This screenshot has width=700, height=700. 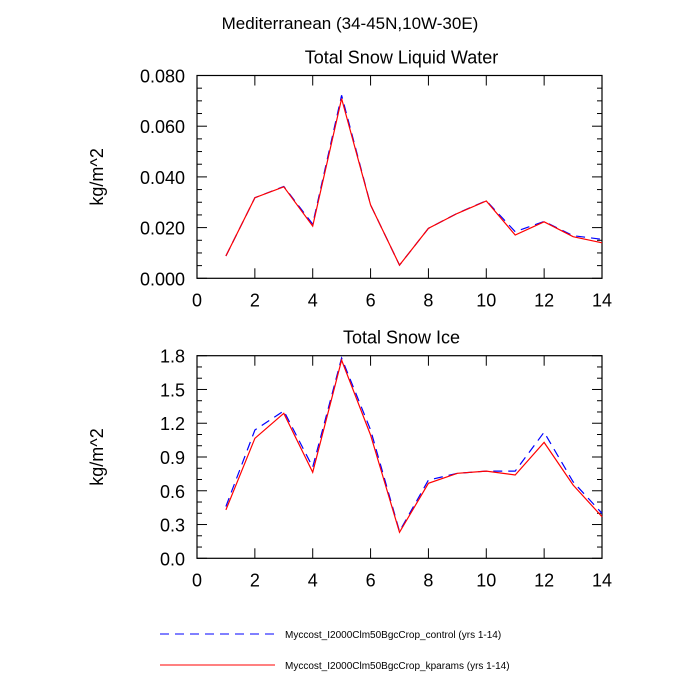 I want to click on y-tick-label: 0.0, so click(x=172, y=559).